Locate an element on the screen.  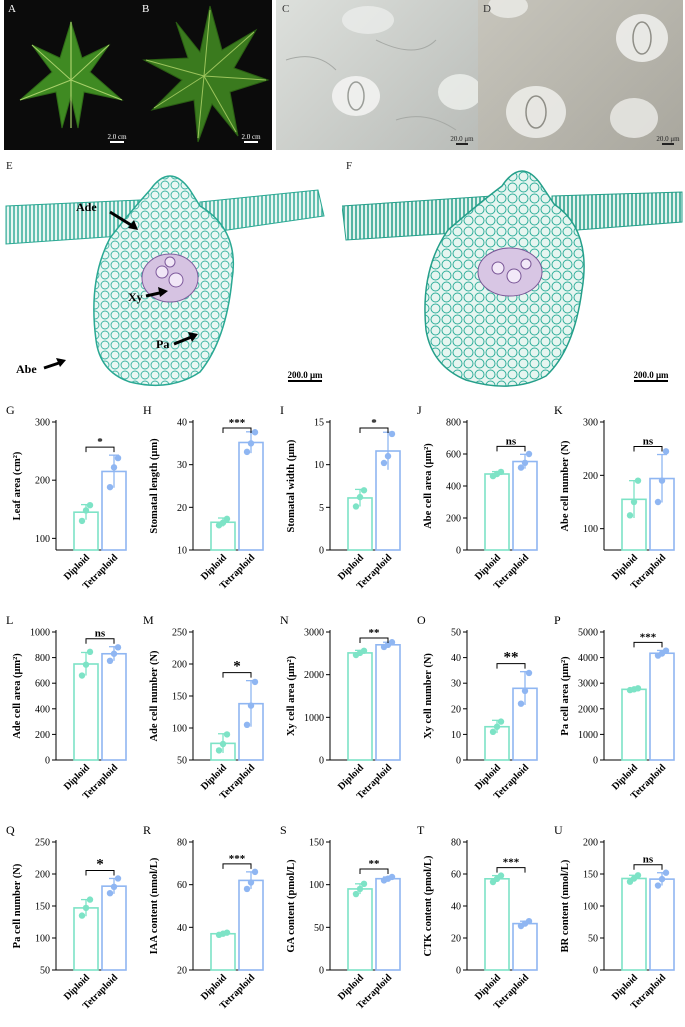
scale-bar-b: 2.0 cm is located at coordinates (251, 138).